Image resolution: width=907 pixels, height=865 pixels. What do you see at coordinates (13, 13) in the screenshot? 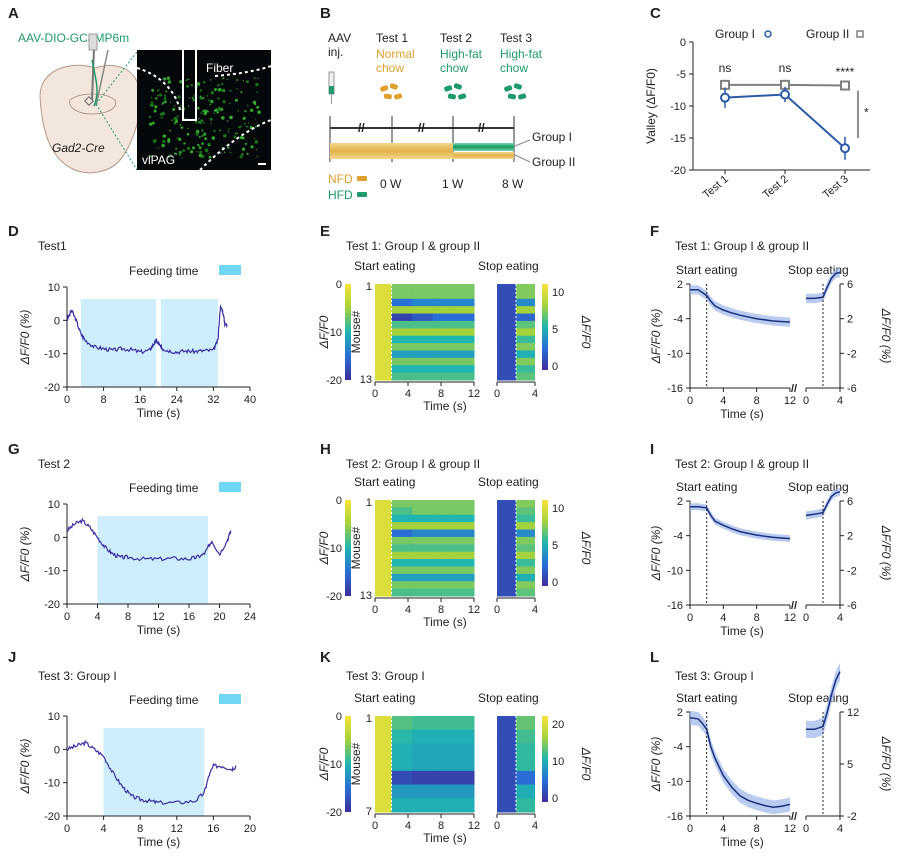
I see `panel-letter-a: A` at bounding box center [13, 13].